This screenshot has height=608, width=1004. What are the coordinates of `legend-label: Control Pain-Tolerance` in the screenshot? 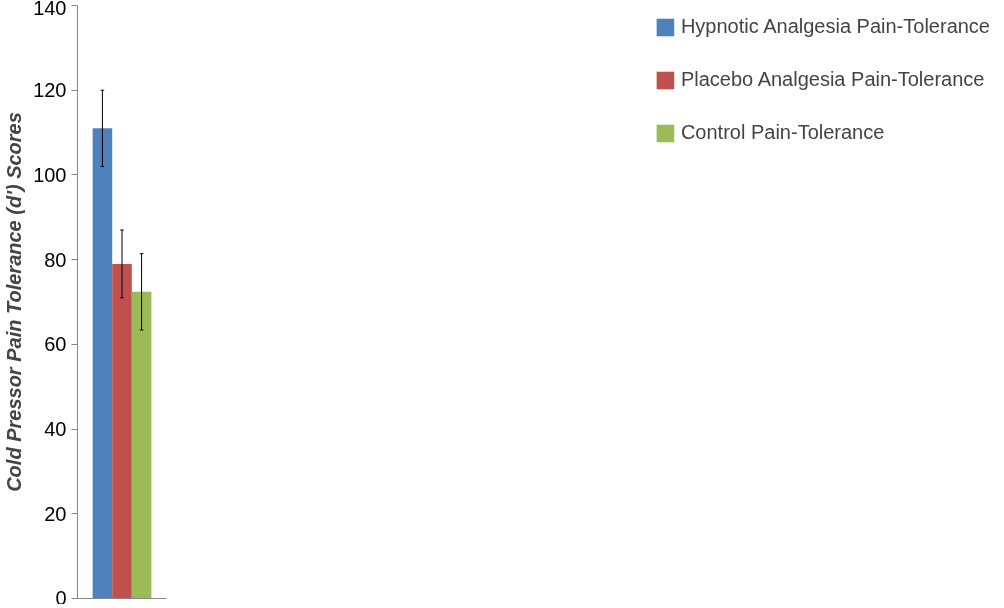 It's located at (782, 132).